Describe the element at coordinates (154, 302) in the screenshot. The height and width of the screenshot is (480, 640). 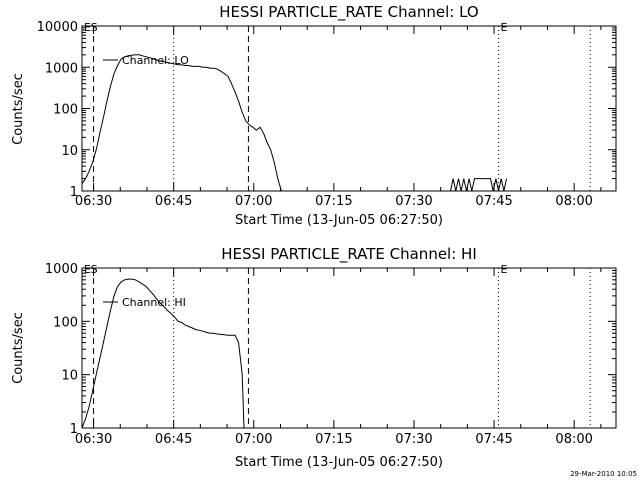
I see `legend-label: Channel: HI` at that location.